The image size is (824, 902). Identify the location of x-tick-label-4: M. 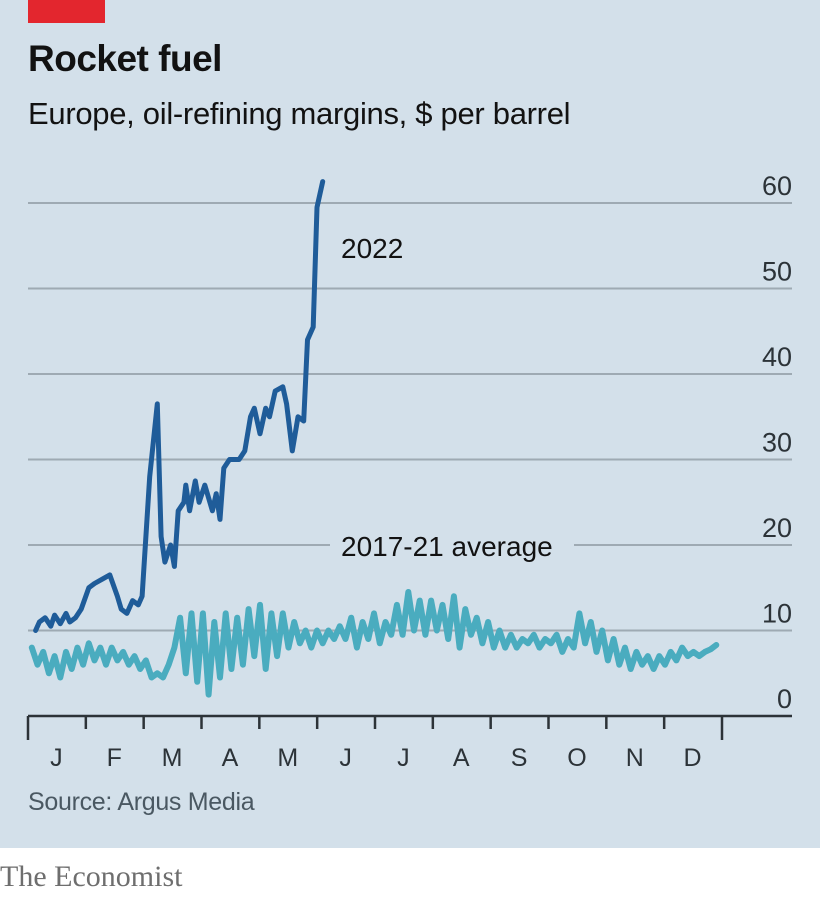
(288, 758).